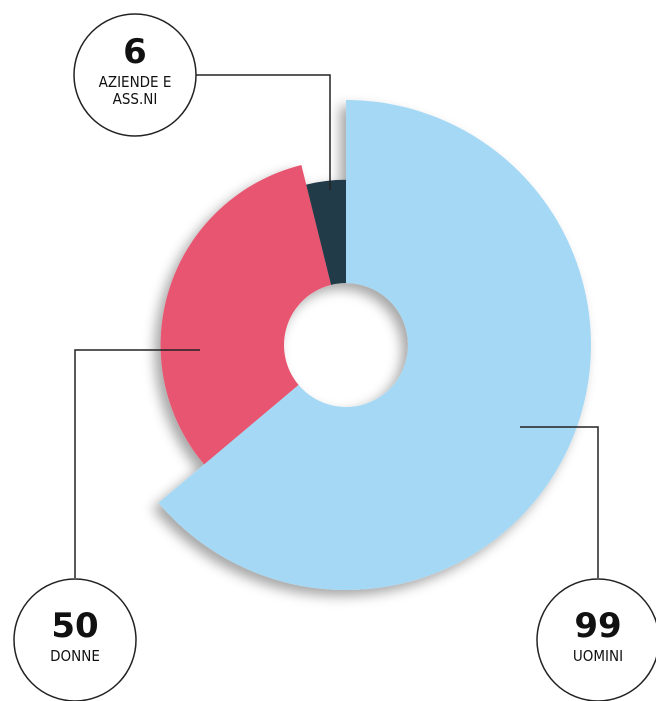  I want to click on slice-label: 99 UOMINI, so click(598, 636).